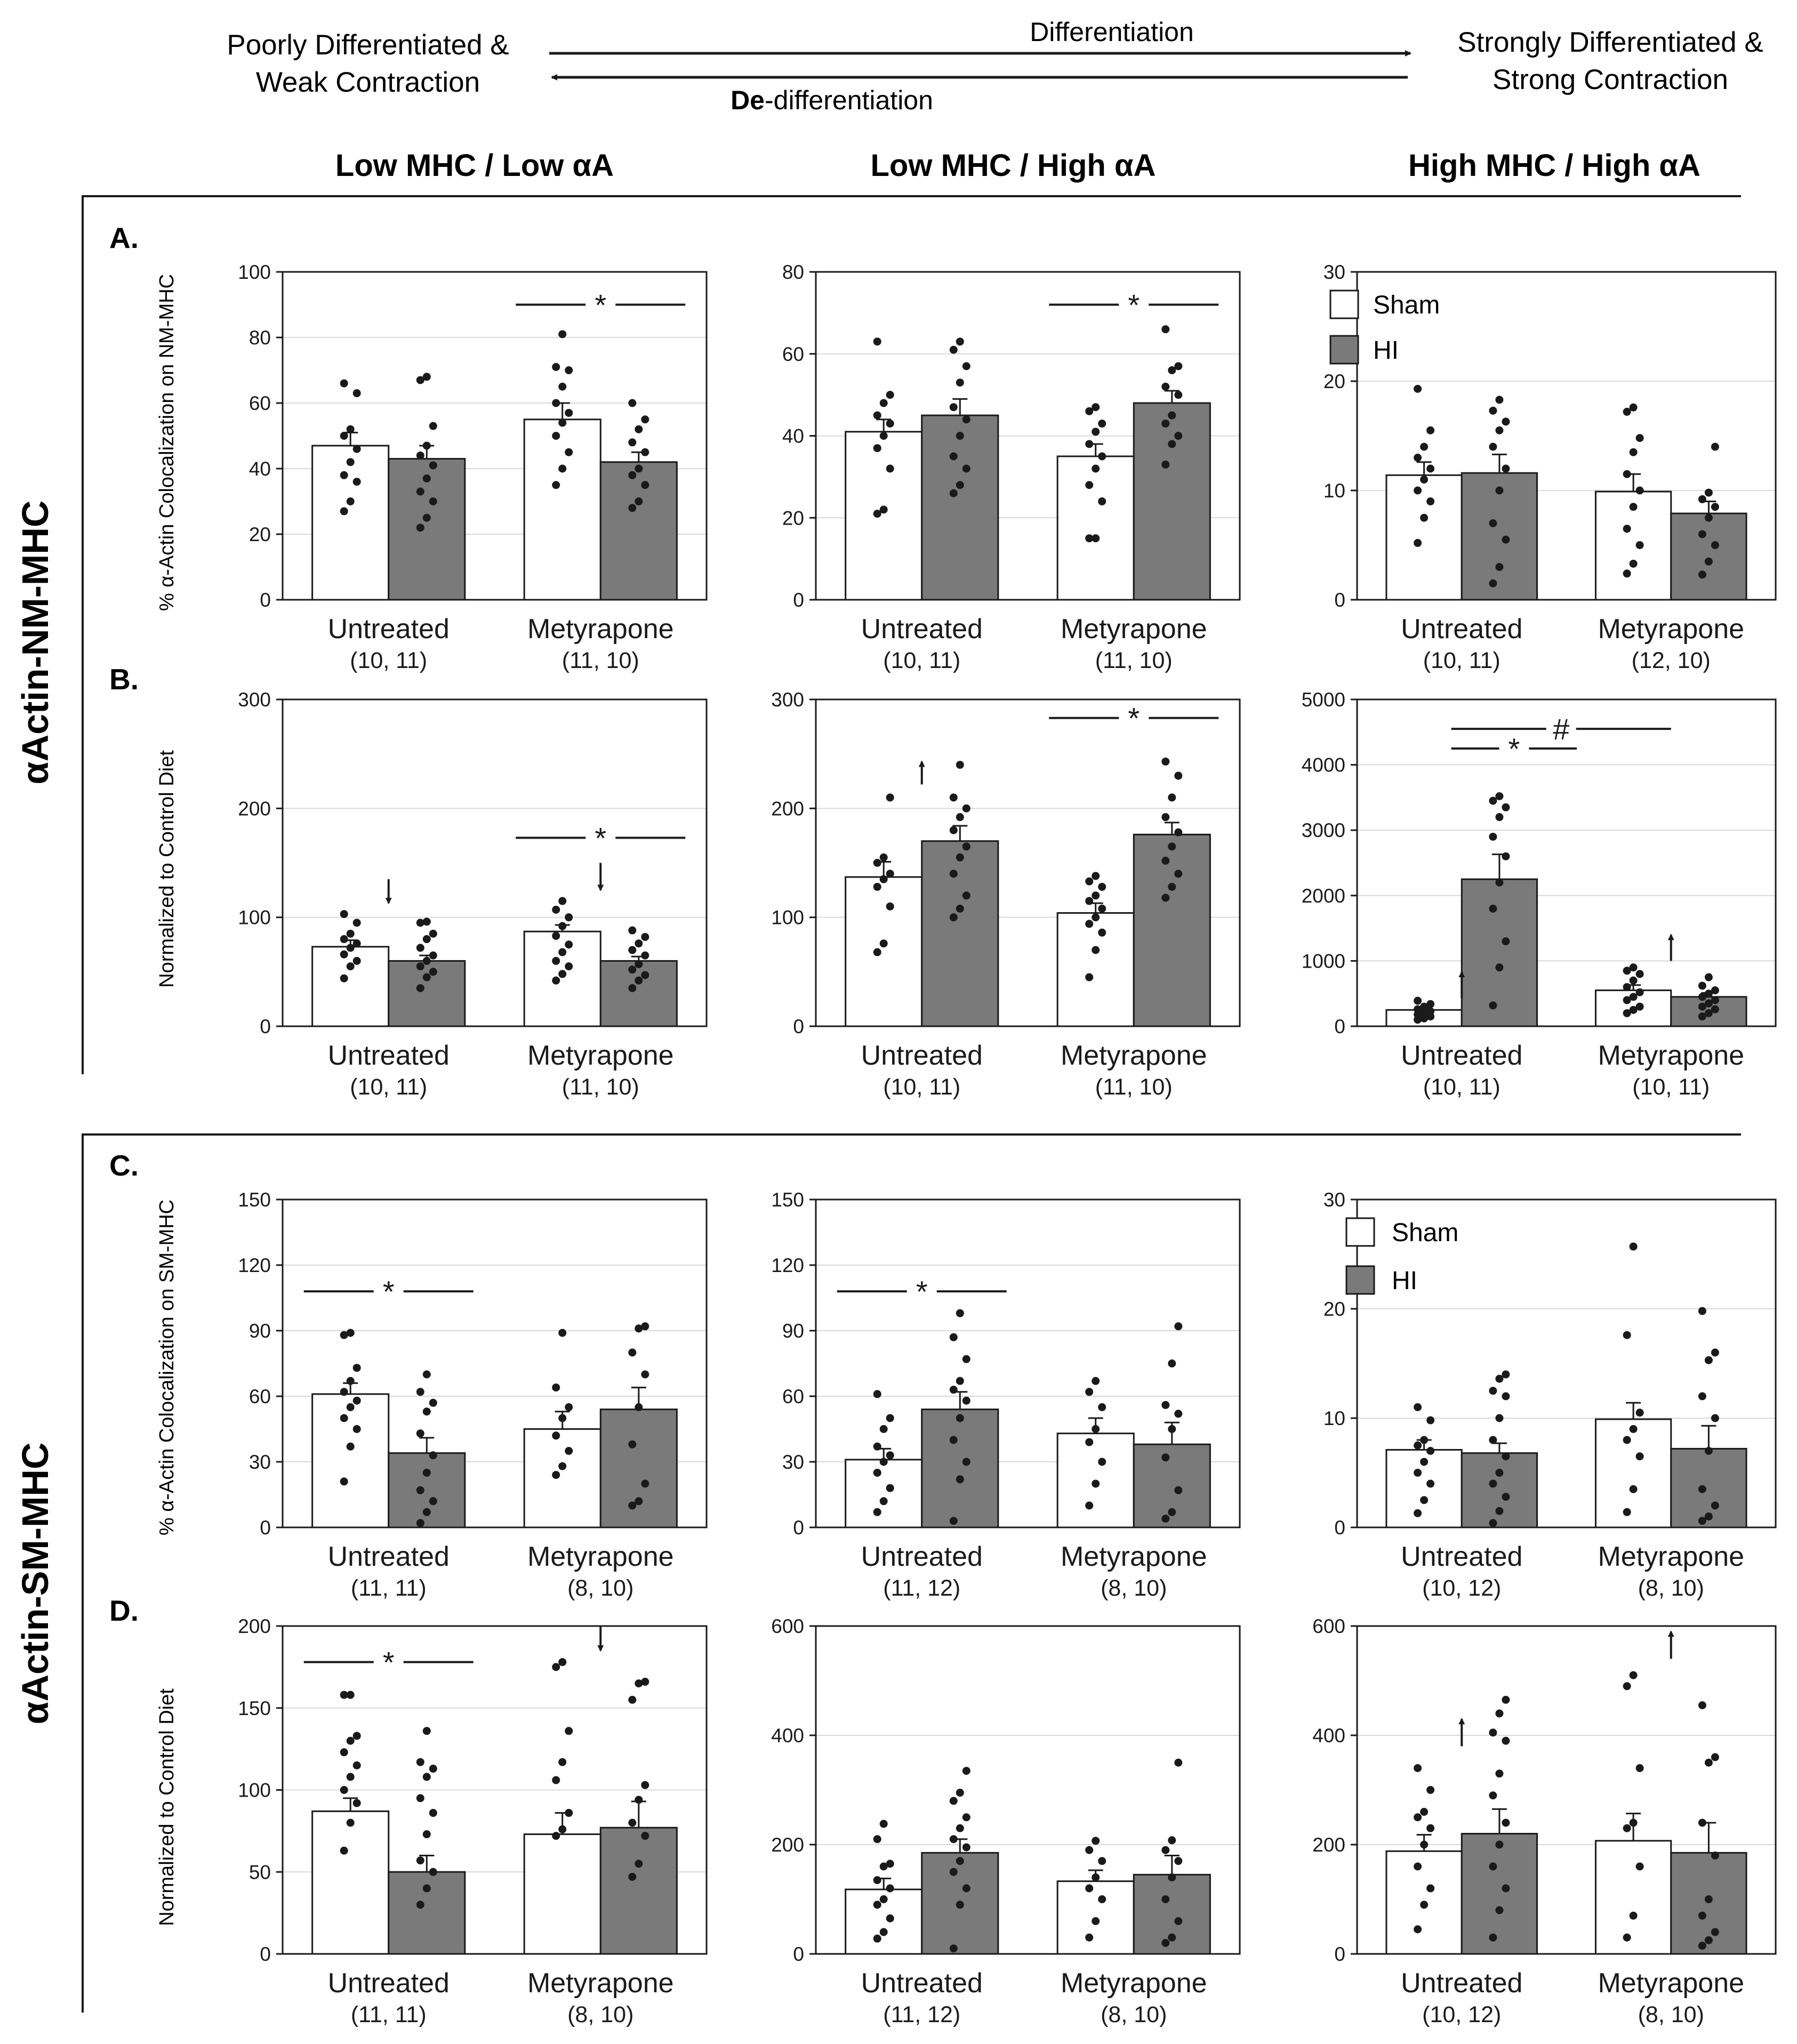 The image size is (1797, 2044). What do you see at coordinates (1328, 1626) in the screenshot?
I see `d3-ytick-label: 600` at bounding box center [1328, 1626].